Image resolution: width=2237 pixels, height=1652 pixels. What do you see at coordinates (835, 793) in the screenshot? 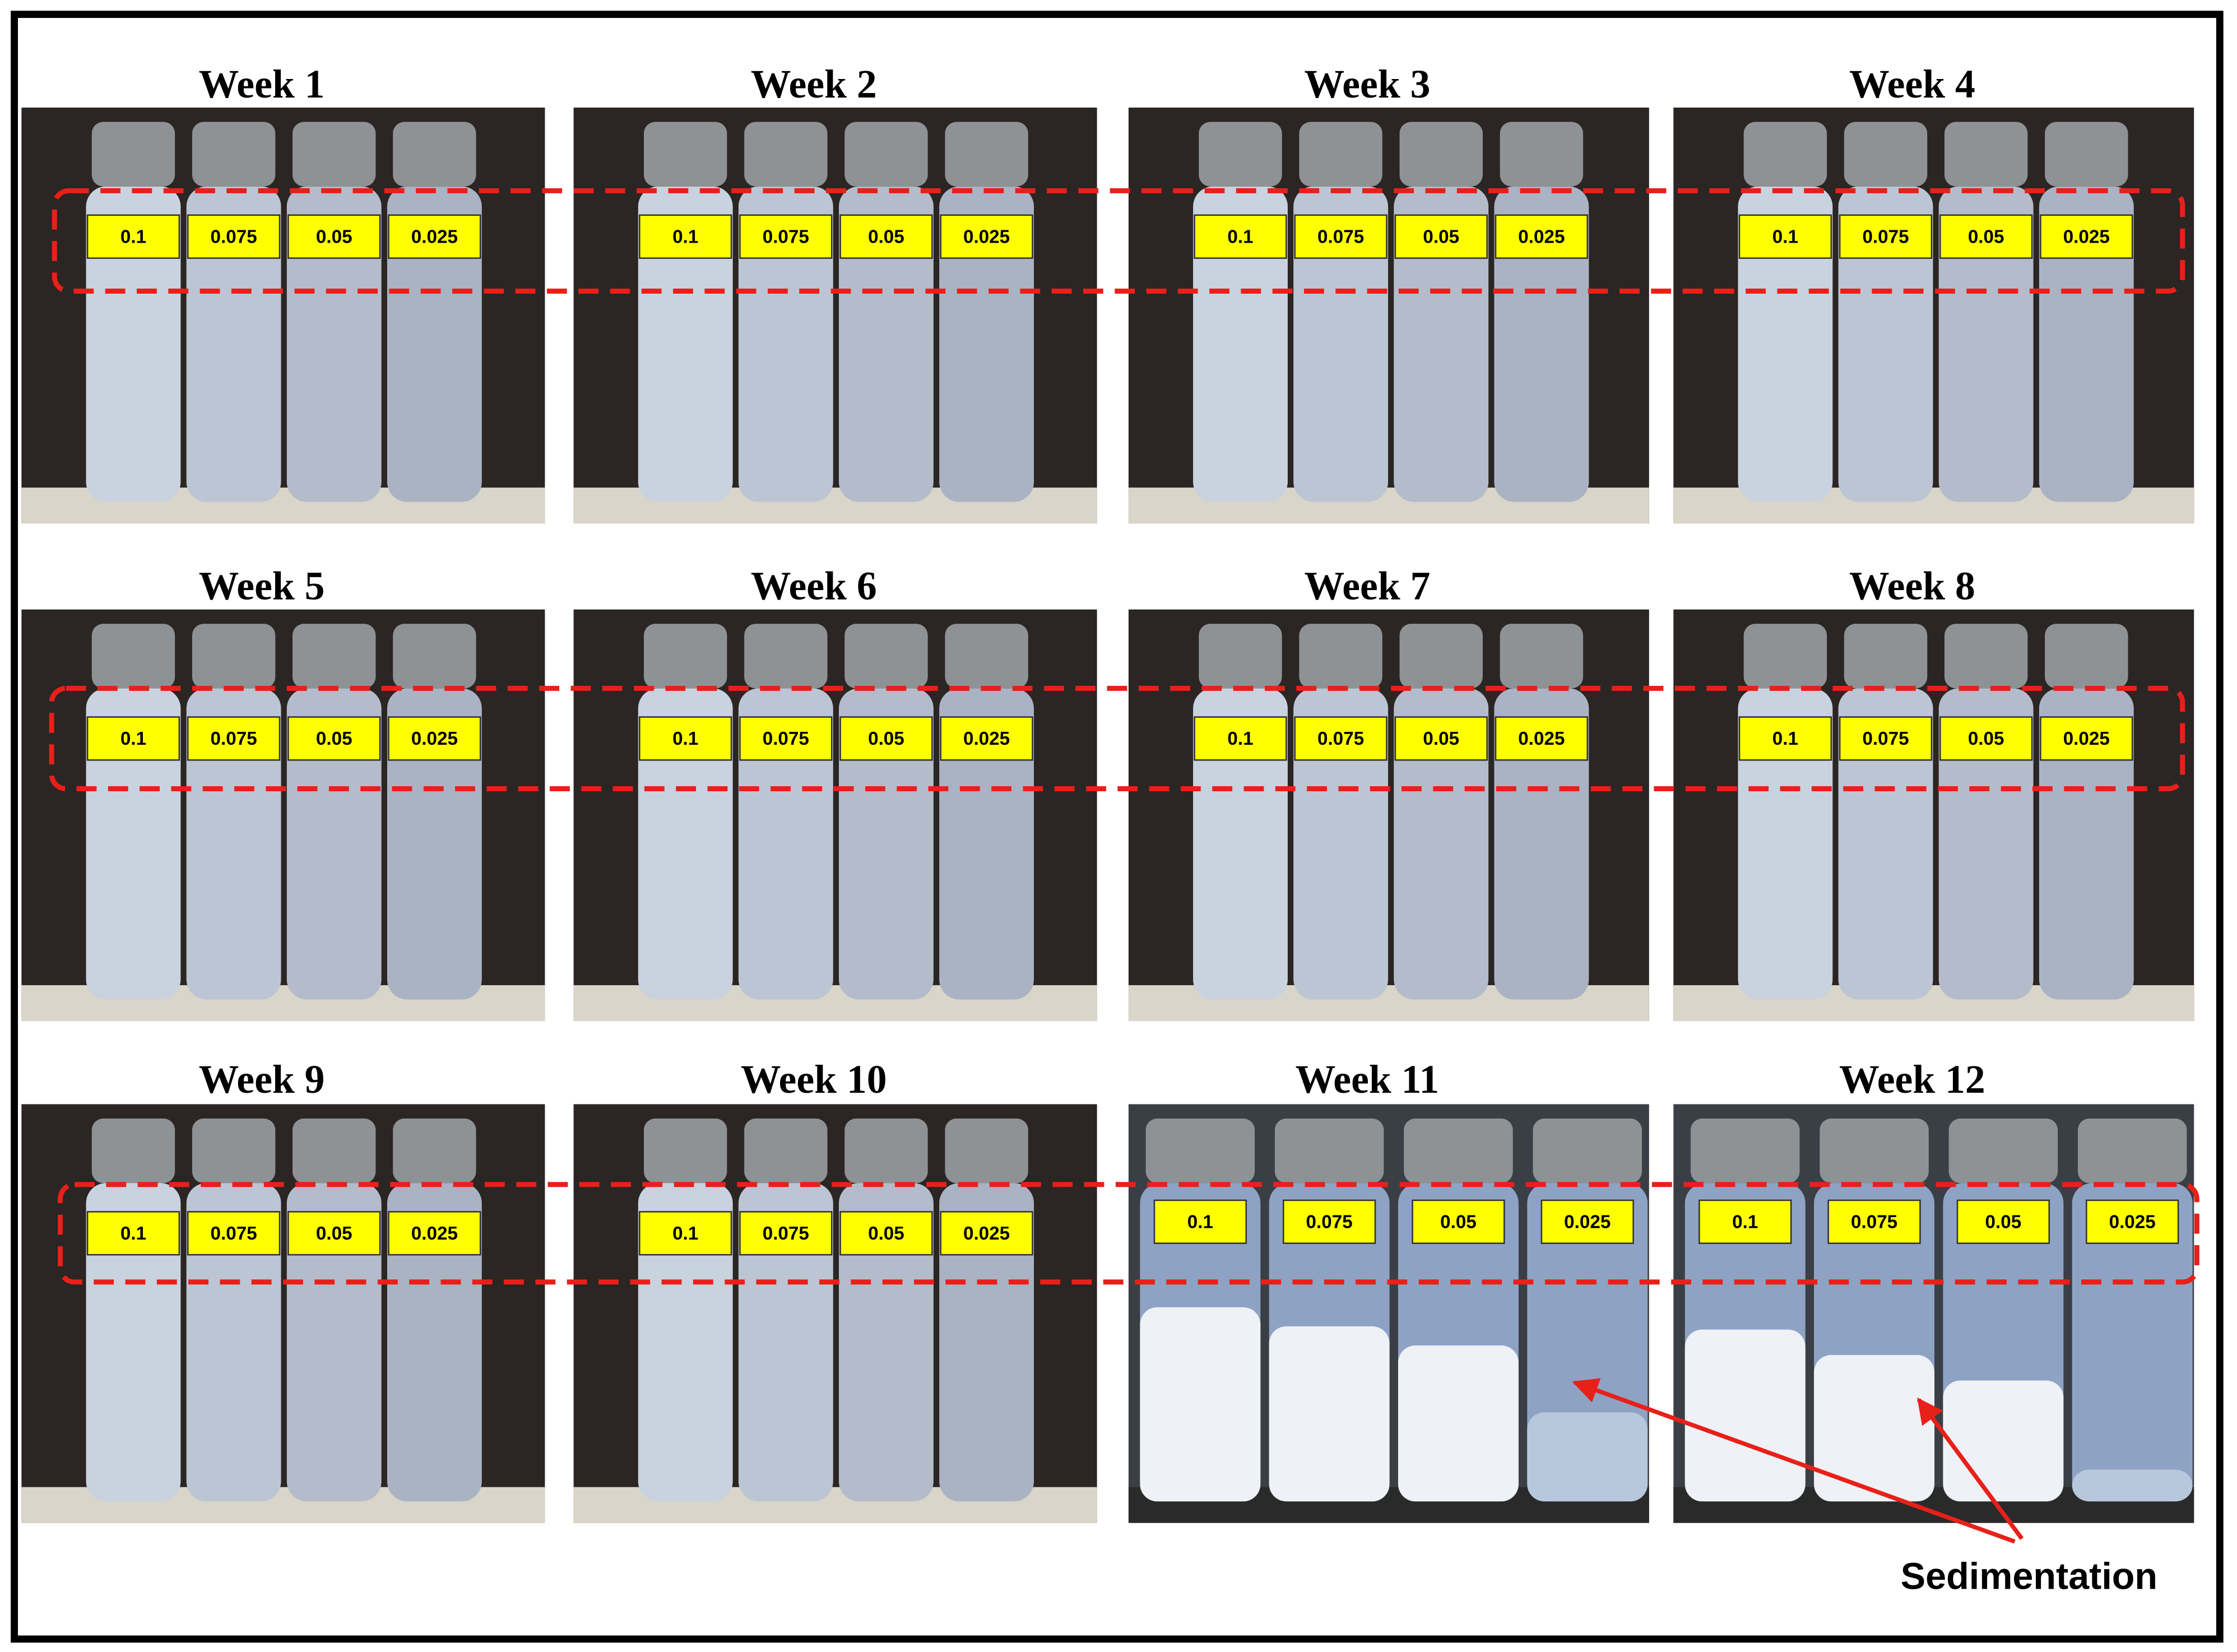
I see `panel: Week 6 0.1 0.075 0.05 0.025` at bounding box center [835, 793].